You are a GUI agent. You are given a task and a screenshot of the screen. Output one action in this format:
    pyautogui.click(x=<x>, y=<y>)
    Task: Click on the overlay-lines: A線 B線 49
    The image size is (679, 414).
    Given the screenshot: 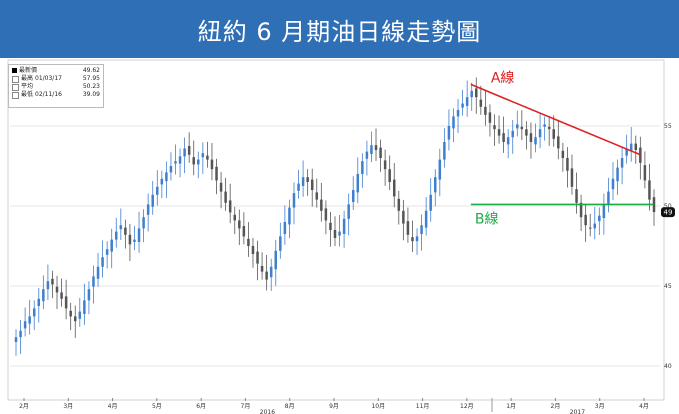 What is the action you would take?
    pyautogui.click(x=572, y=148)
    